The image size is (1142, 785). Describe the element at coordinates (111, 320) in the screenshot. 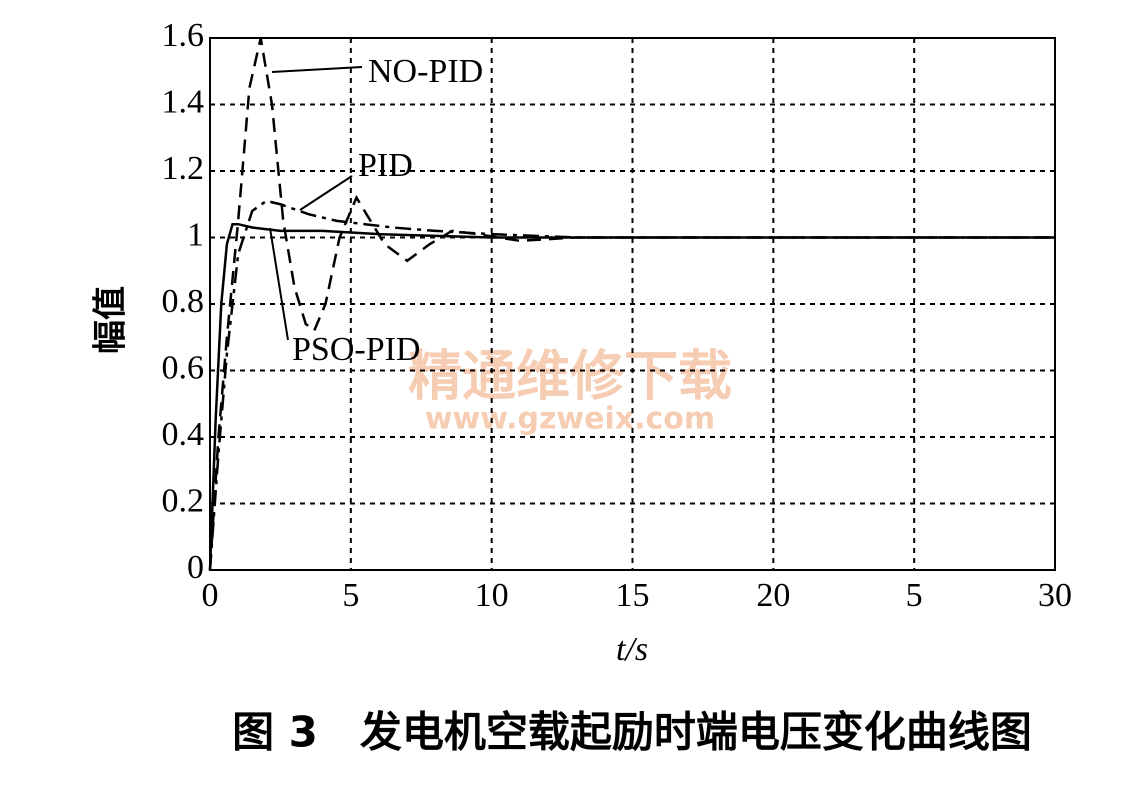

I see `y-axis-label: 幅值` at that location.